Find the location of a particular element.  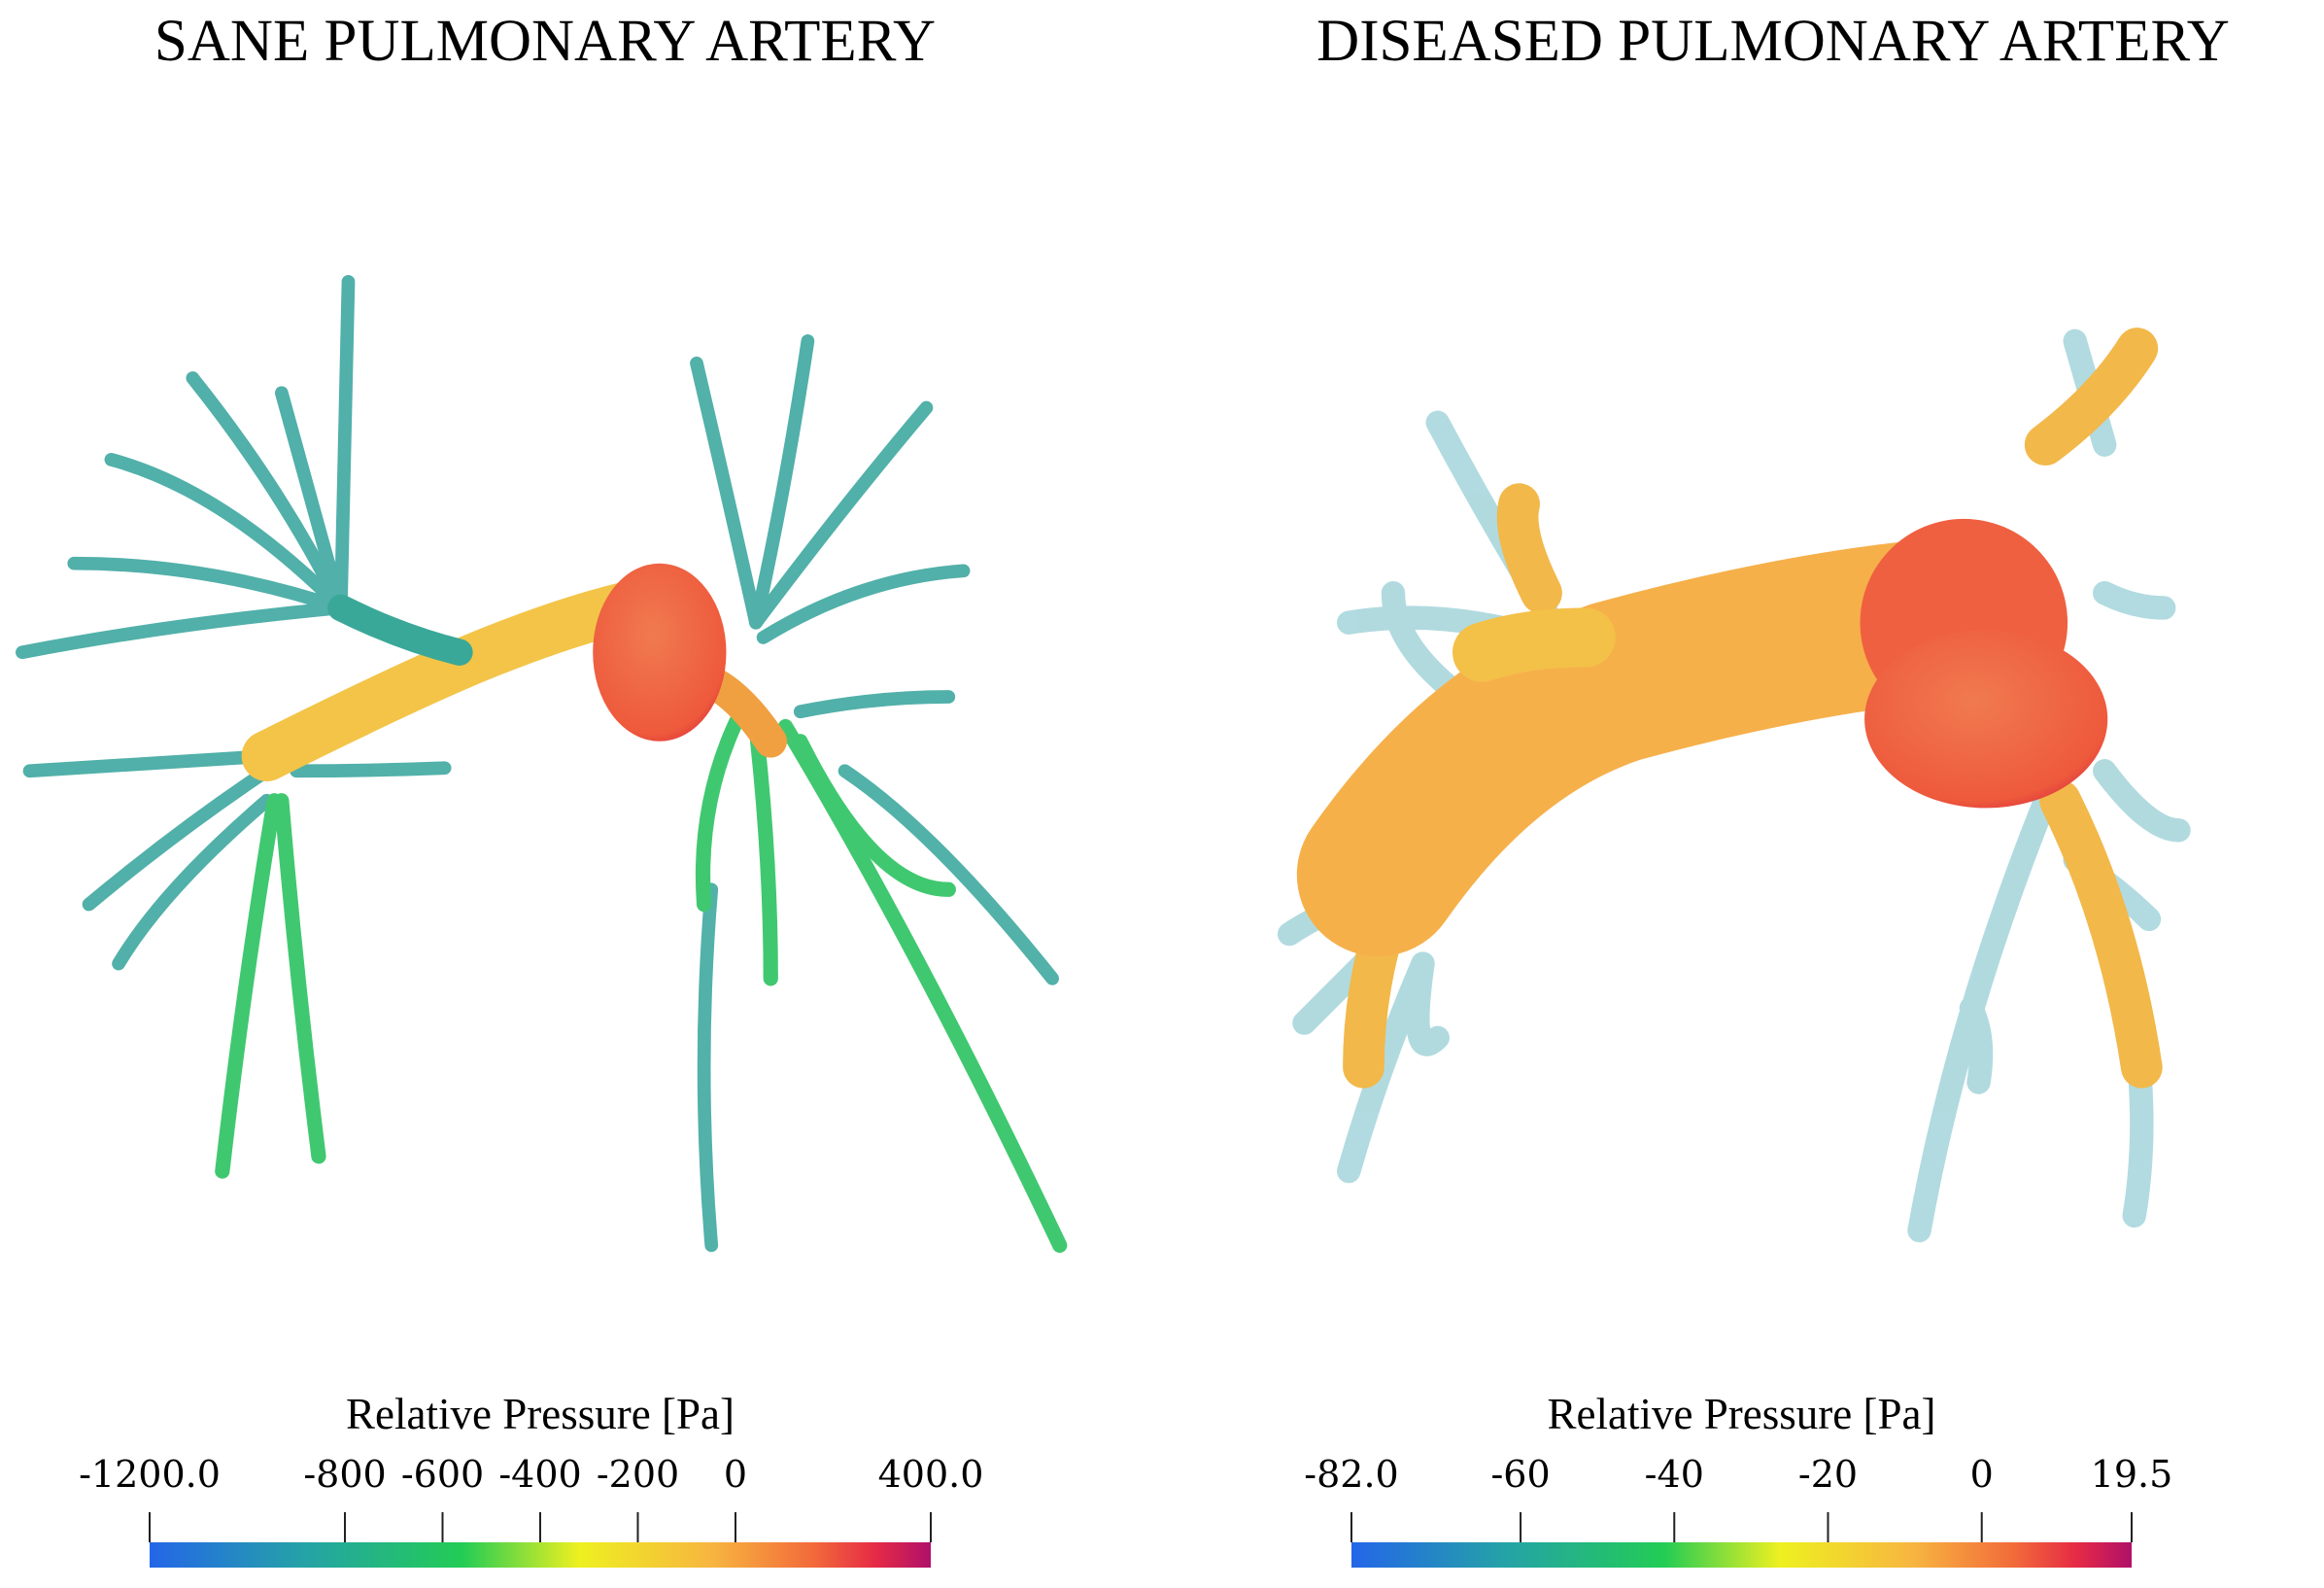

tick-label: -40 is located at coordinates (1675, 1474).